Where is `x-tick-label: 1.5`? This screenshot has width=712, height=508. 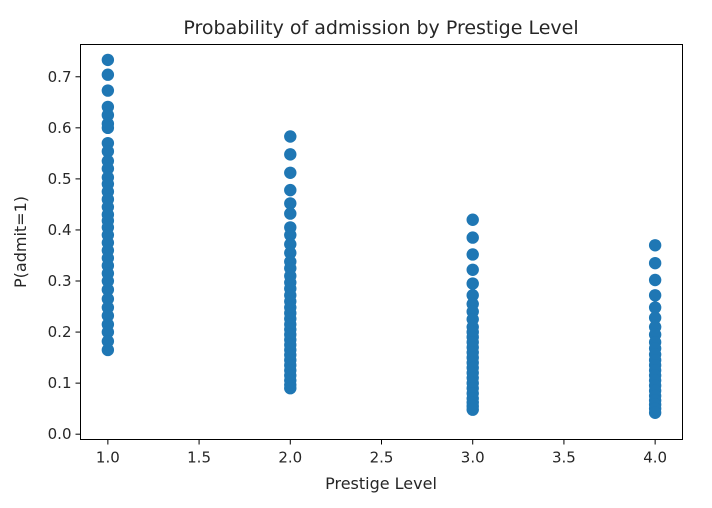 x-tick-label: 1.5 is located at coordinates (199, 458).